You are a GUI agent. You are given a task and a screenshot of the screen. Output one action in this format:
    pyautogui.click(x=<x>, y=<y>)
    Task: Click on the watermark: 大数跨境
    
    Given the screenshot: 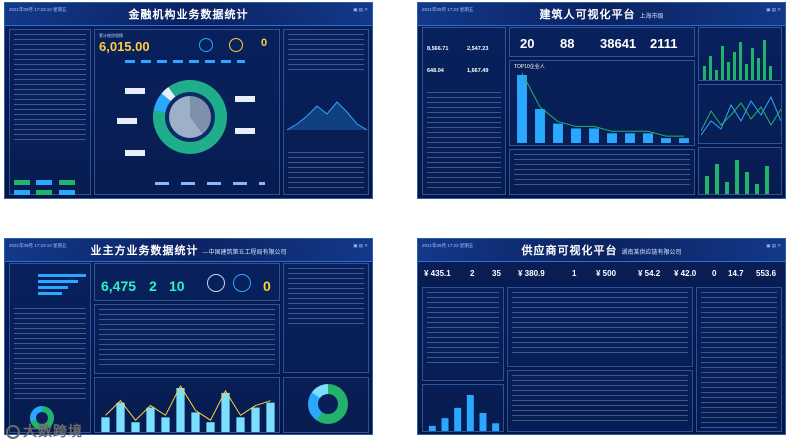 What is the action you would take?
    pyautogui.click(x=44, y=431)
    